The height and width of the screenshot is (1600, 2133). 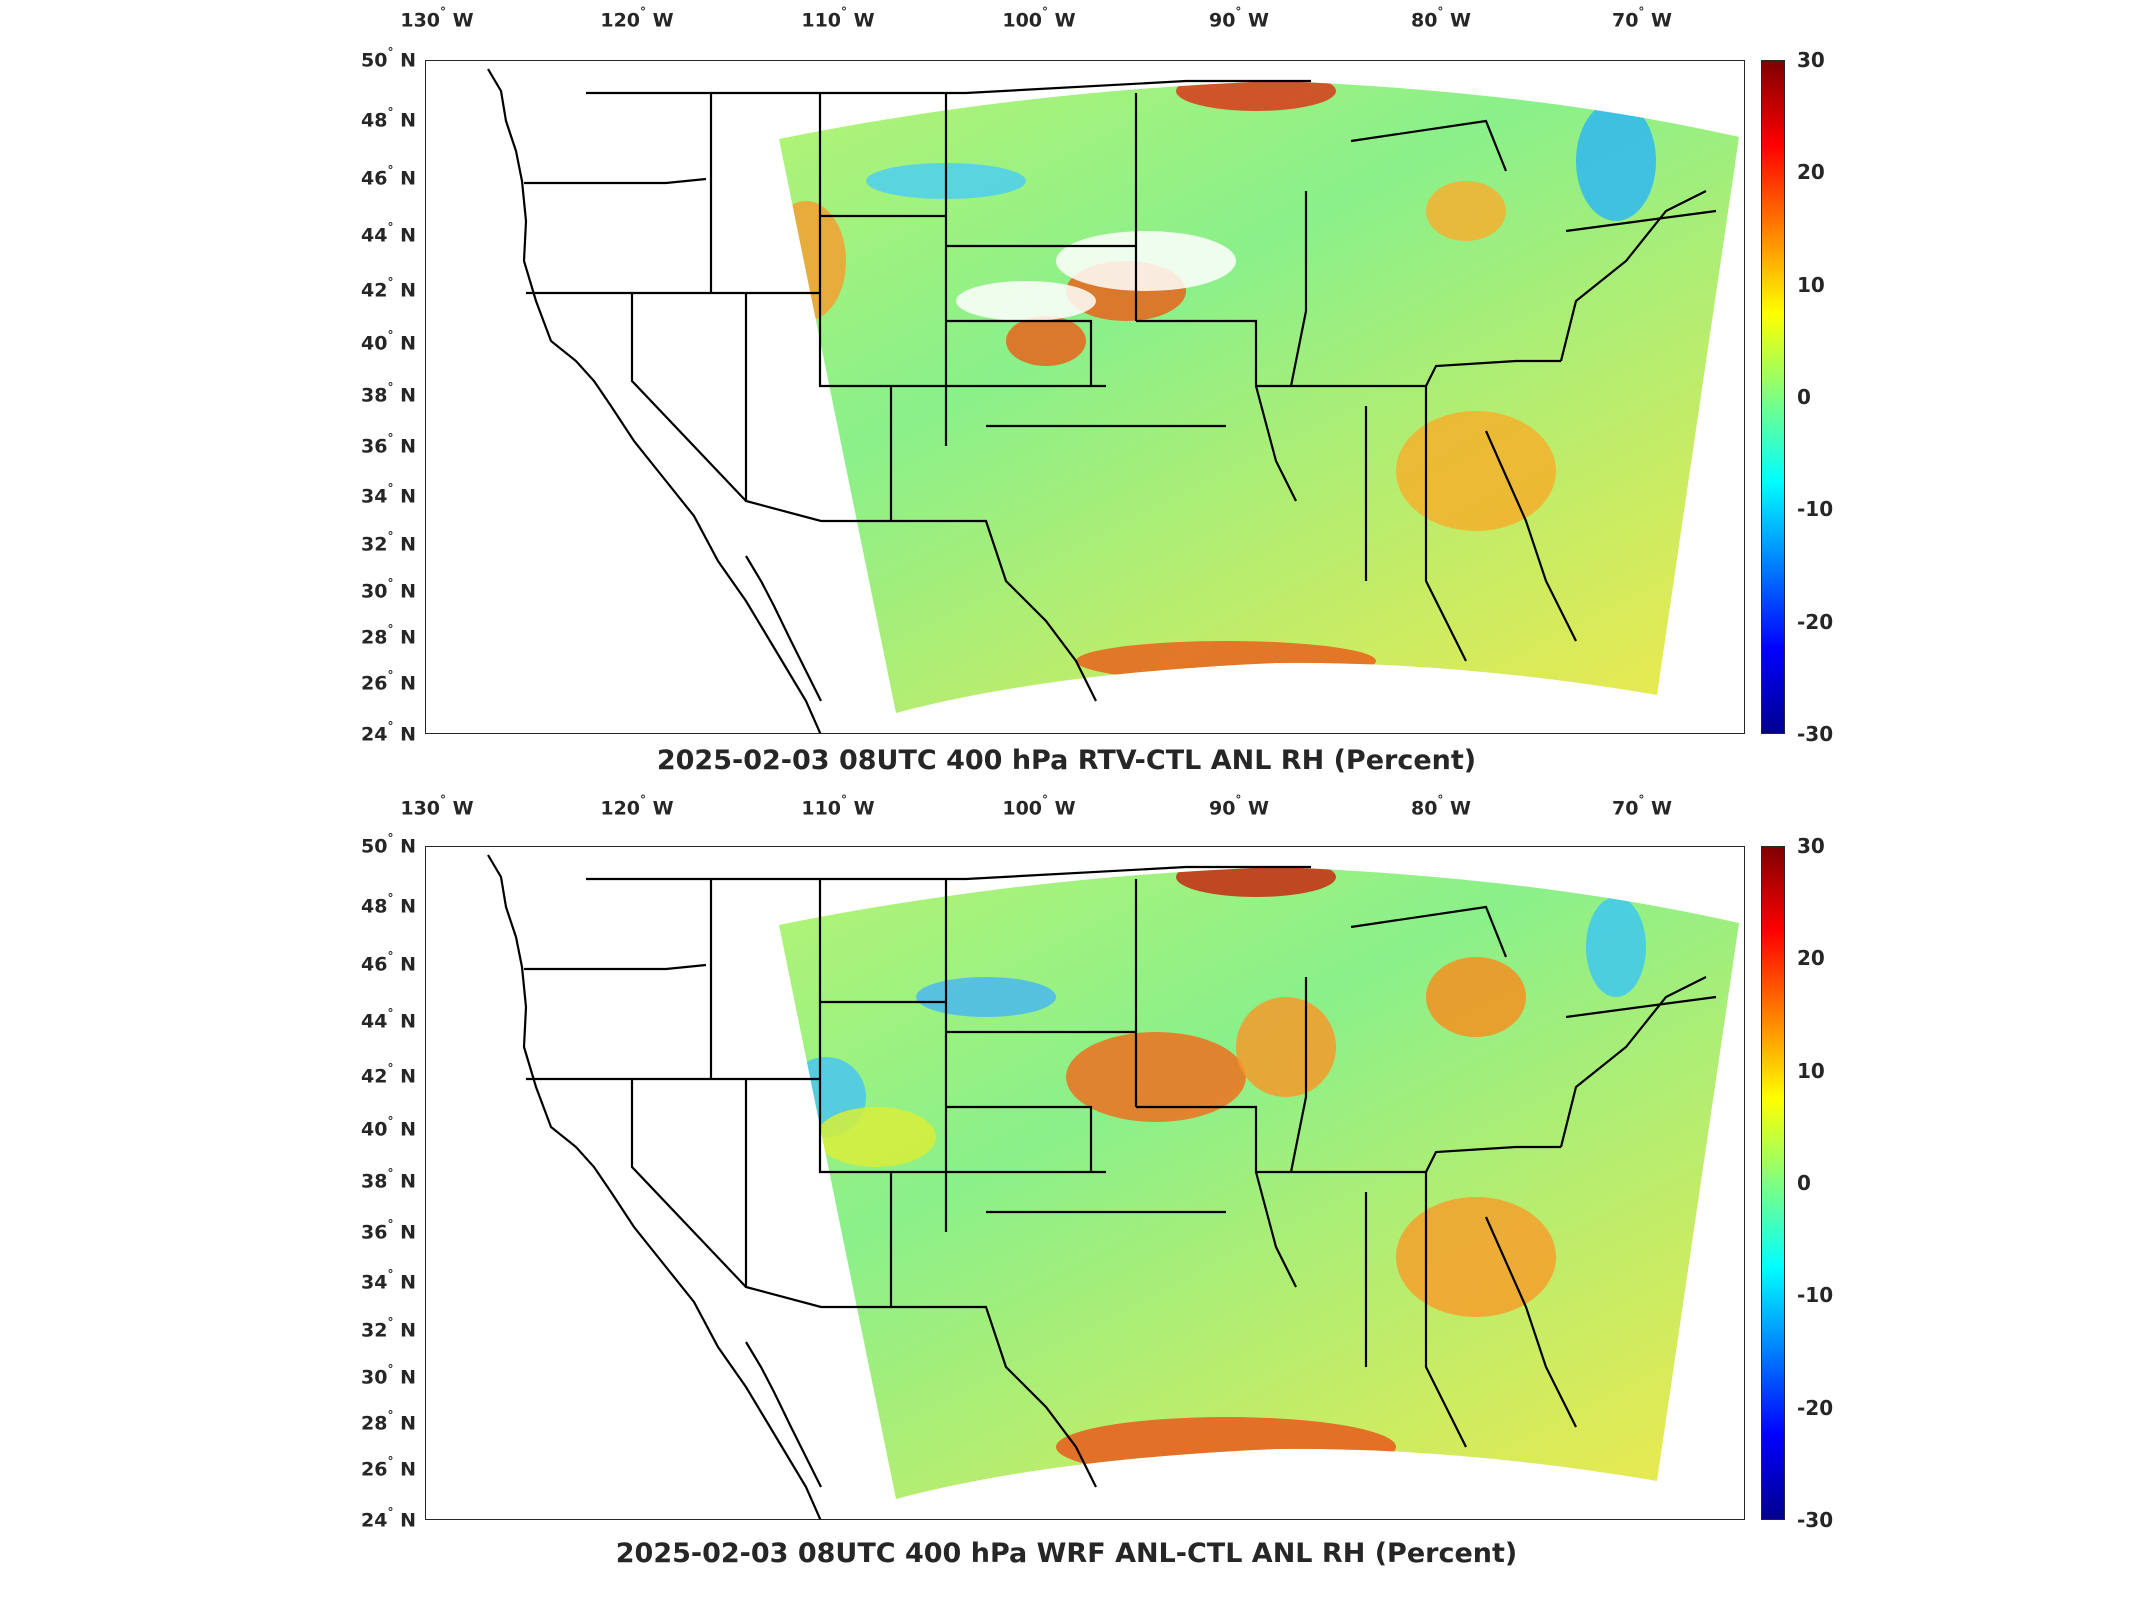 I want to click on tick-degree: 90, so click(x=1222, y=808).